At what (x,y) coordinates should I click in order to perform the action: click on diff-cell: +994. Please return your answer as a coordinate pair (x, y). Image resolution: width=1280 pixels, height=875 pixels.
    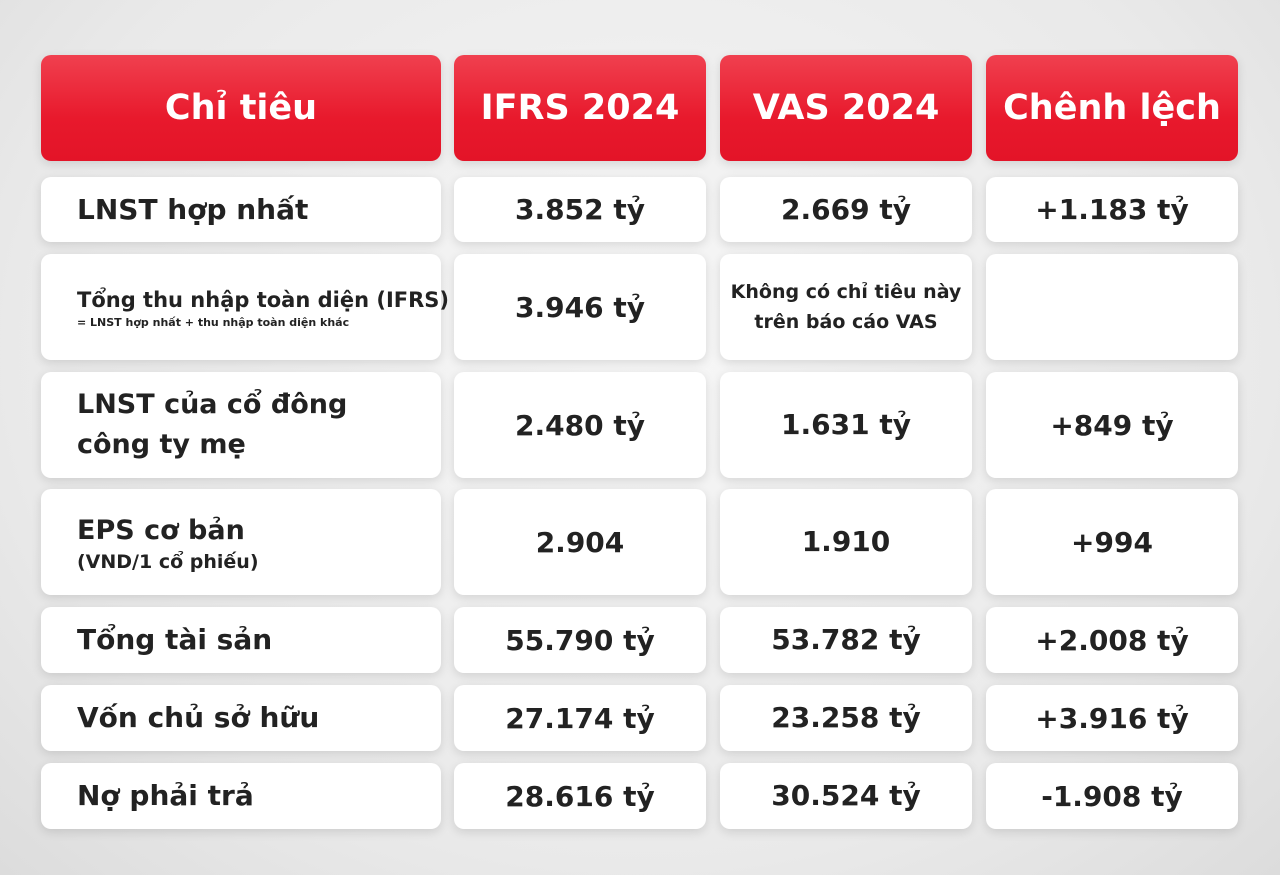
    Looking at the image, I should click on (1112, 542).